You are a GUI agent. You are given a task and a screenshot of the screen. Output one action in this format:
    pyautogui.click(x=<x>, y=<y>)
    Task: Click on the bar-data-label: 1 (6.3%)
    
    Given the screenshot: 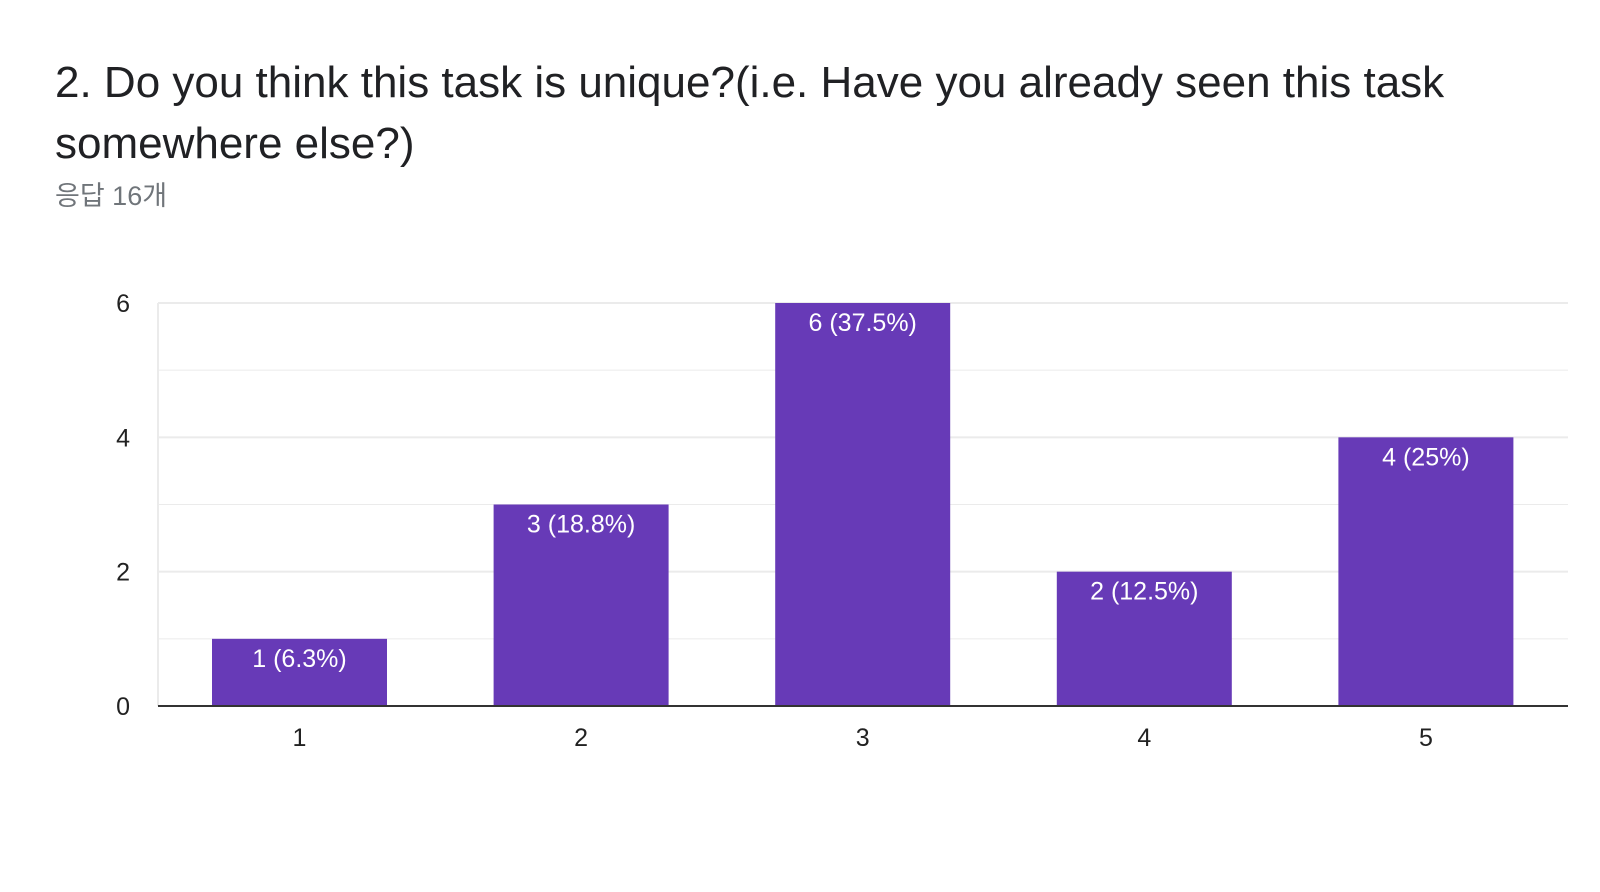 What is the action you would take?
    pyautogui.click(x=299, y=659)
    